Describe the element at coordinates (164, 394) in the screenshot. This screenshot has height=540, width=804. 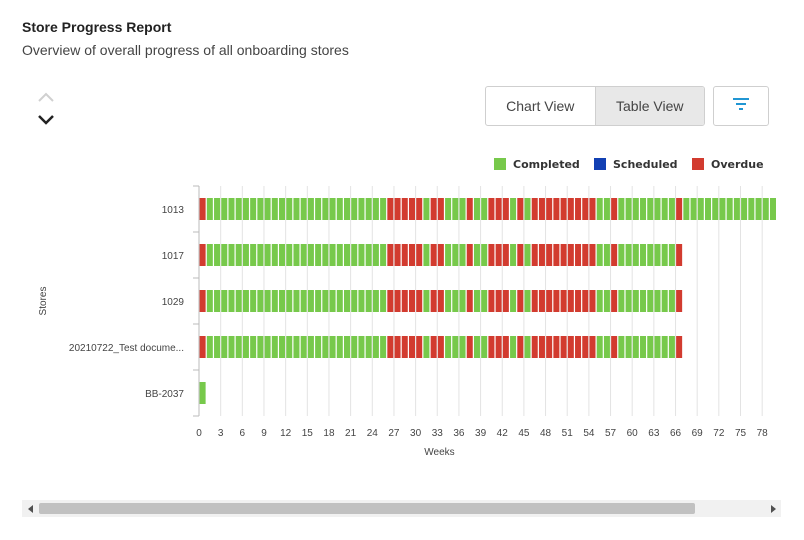
I see `store-label: BB-2037` at that location.